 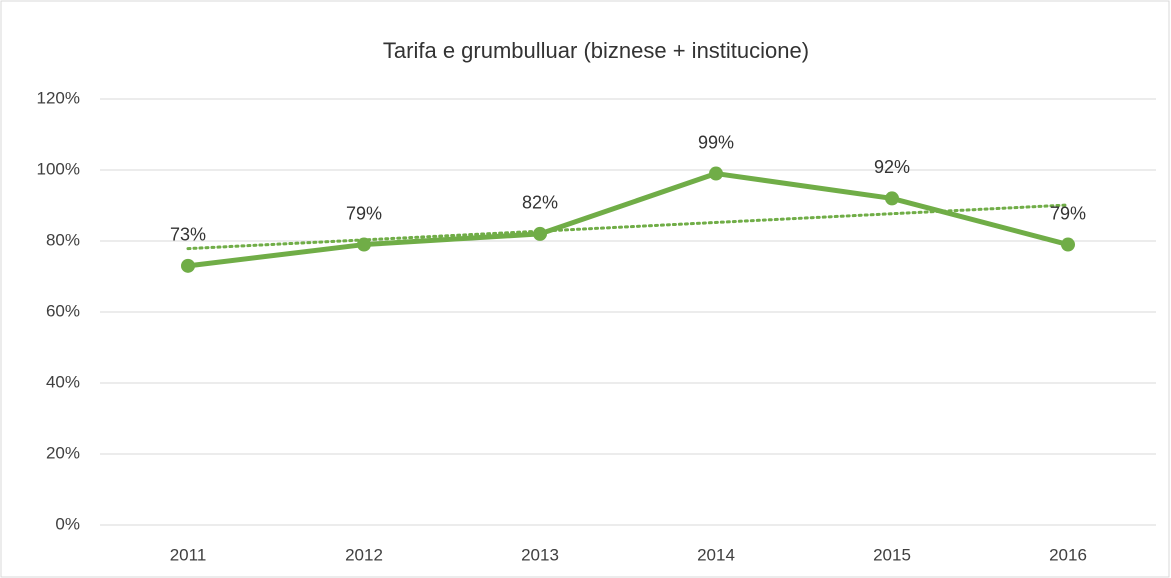 I want to click on line, so click(x=628, y=220).